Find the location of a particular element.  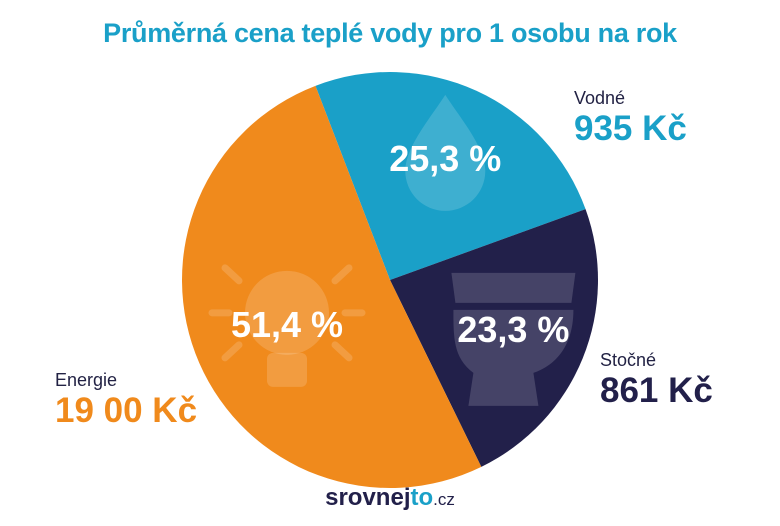

pie-slice-group: 23,3 % is located at coordinates (494, 338).